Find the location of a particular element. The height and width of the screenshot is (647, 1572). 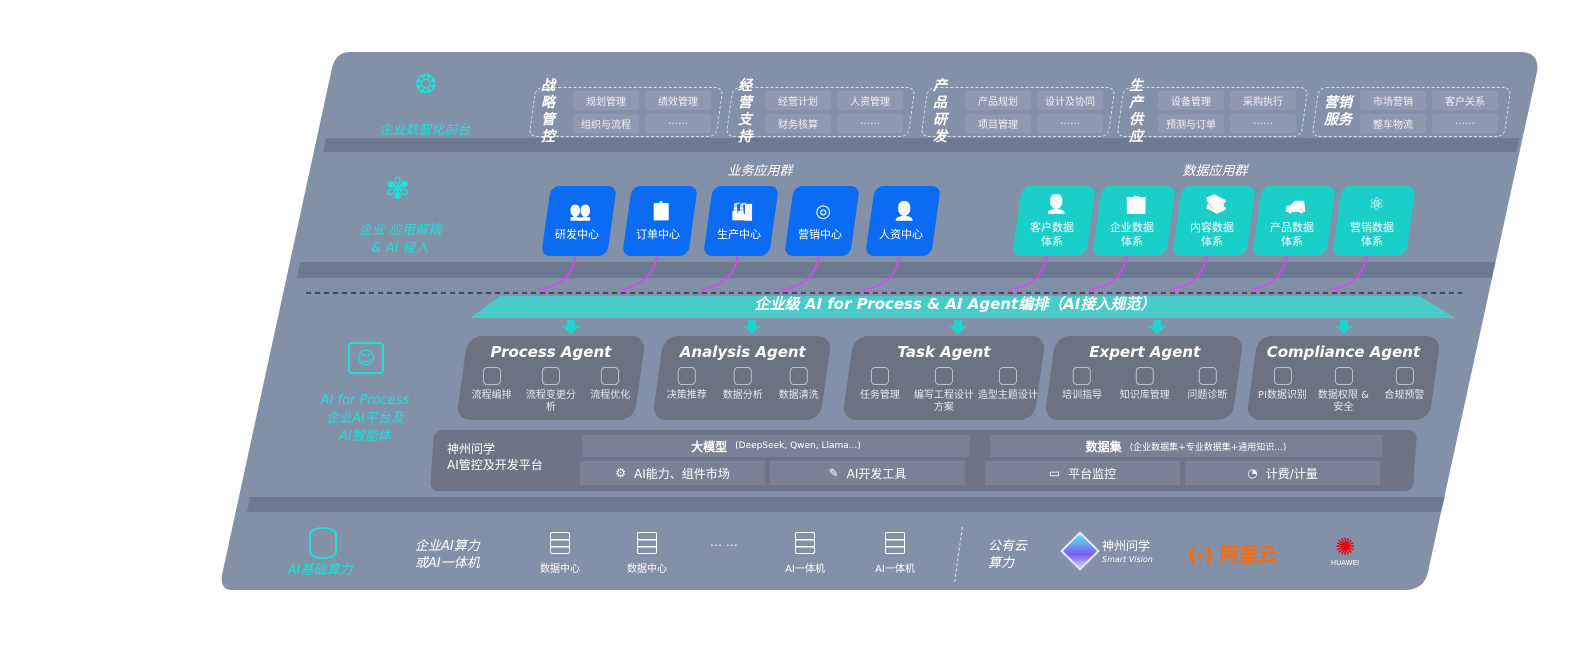

agent-capability: 造型主题设计 is located at coordinates (1007, 390).